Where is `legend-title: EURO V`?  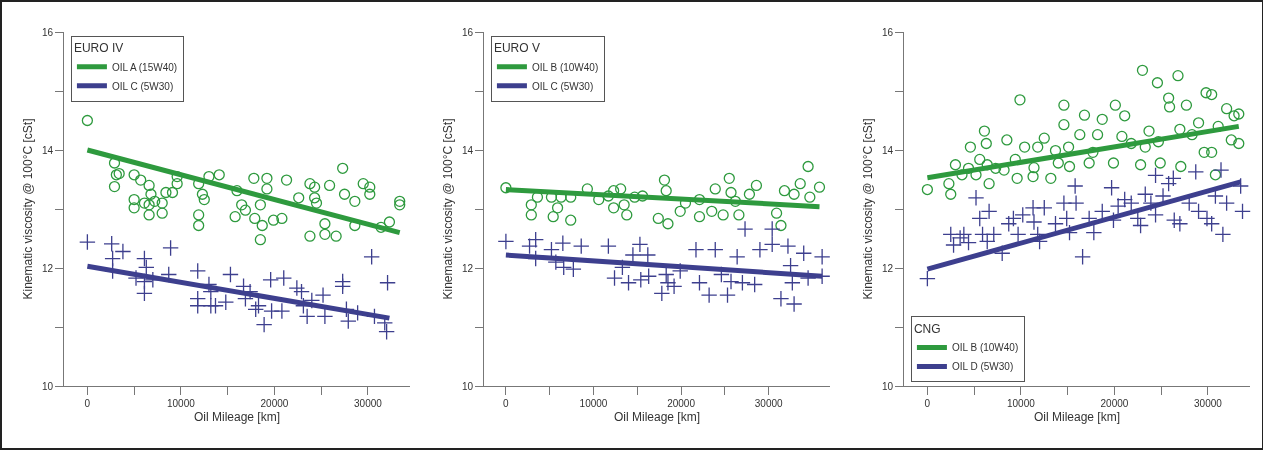
legend-title: EURO V is located at coordinates (516, 48).